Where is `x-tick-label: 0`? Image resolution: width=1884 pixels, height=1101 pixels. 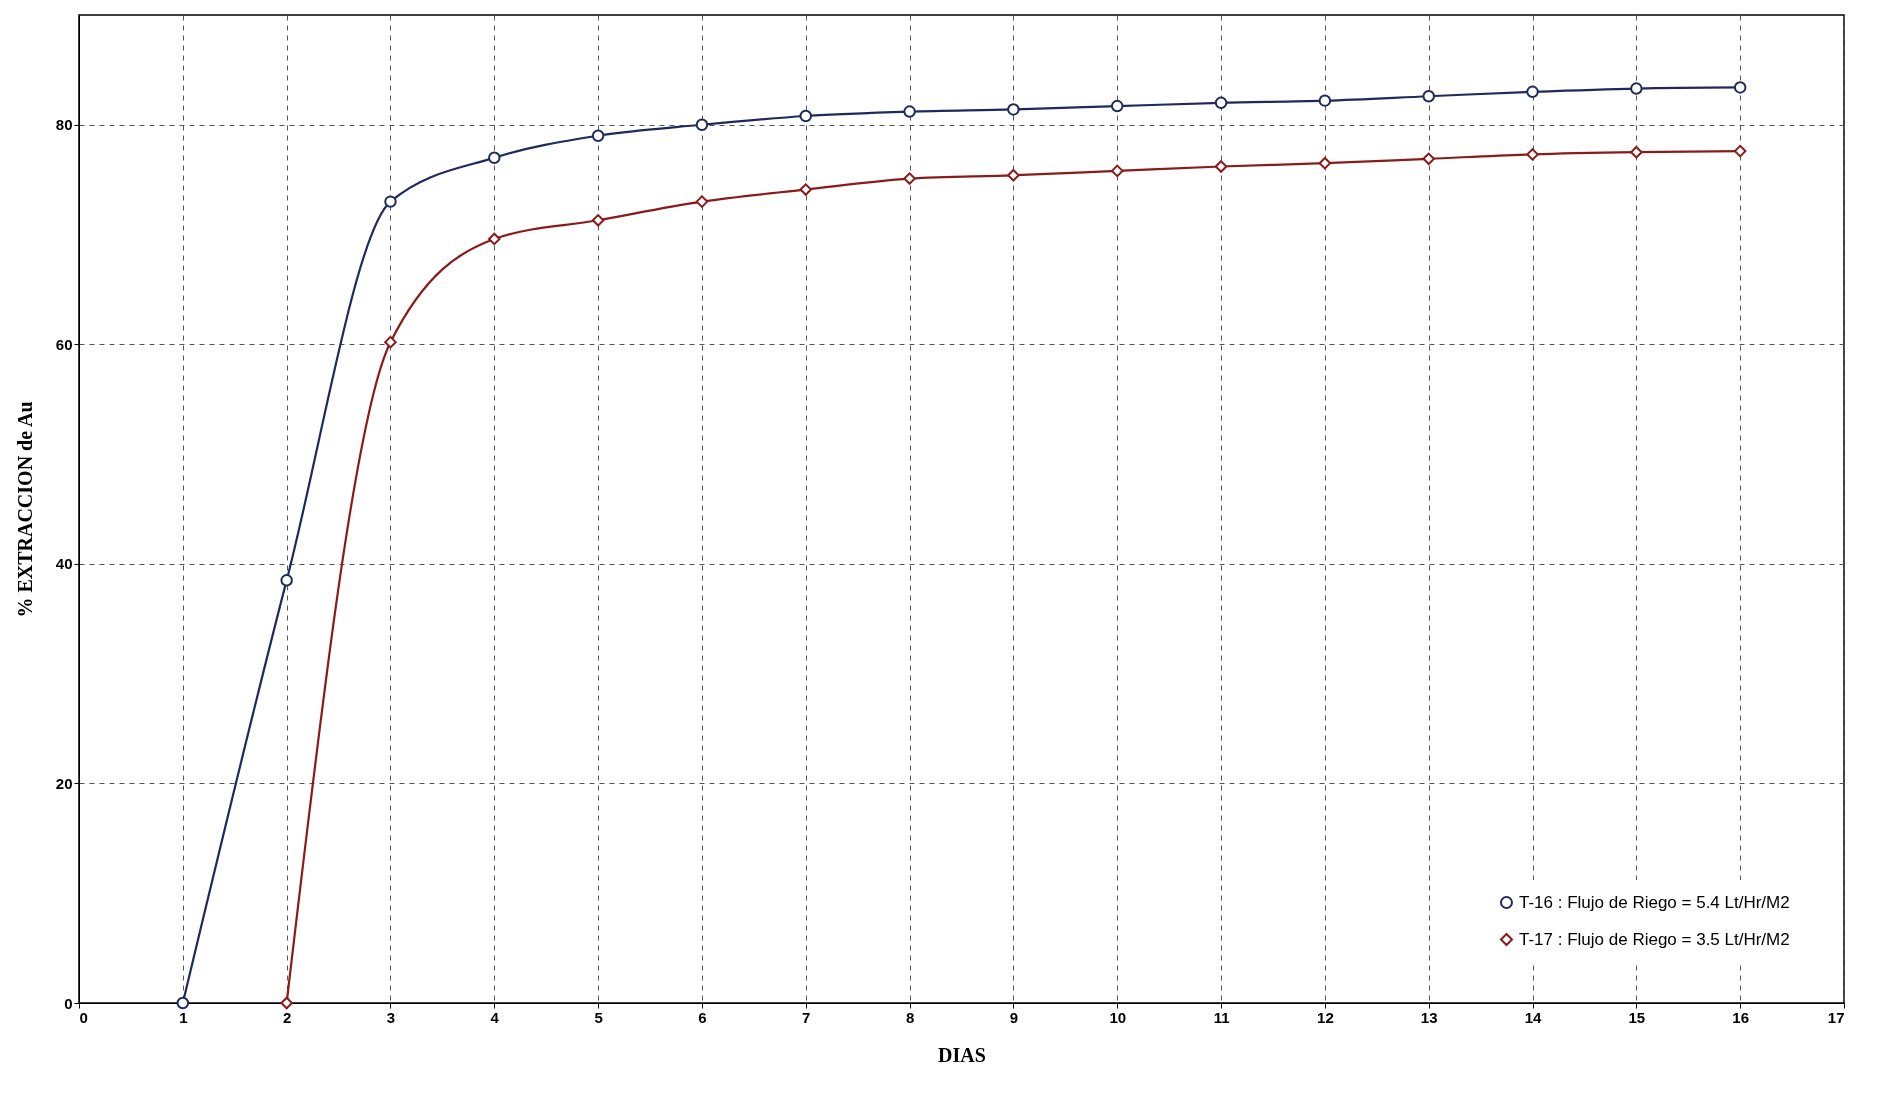
x-tick-label: 0 is located at coordinates (83, 1017).